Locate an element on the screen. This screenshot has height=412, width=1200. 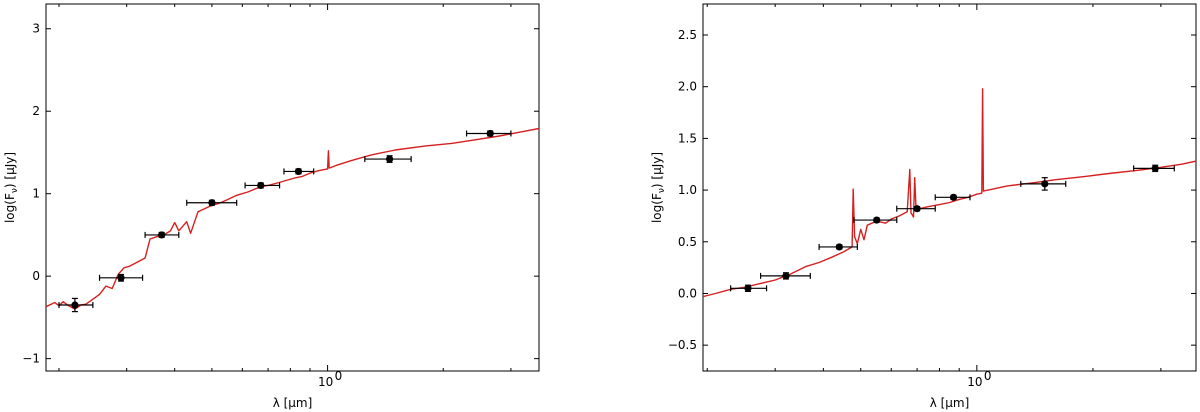
y-tick-label: 3 is located at coordinates (36, 29).